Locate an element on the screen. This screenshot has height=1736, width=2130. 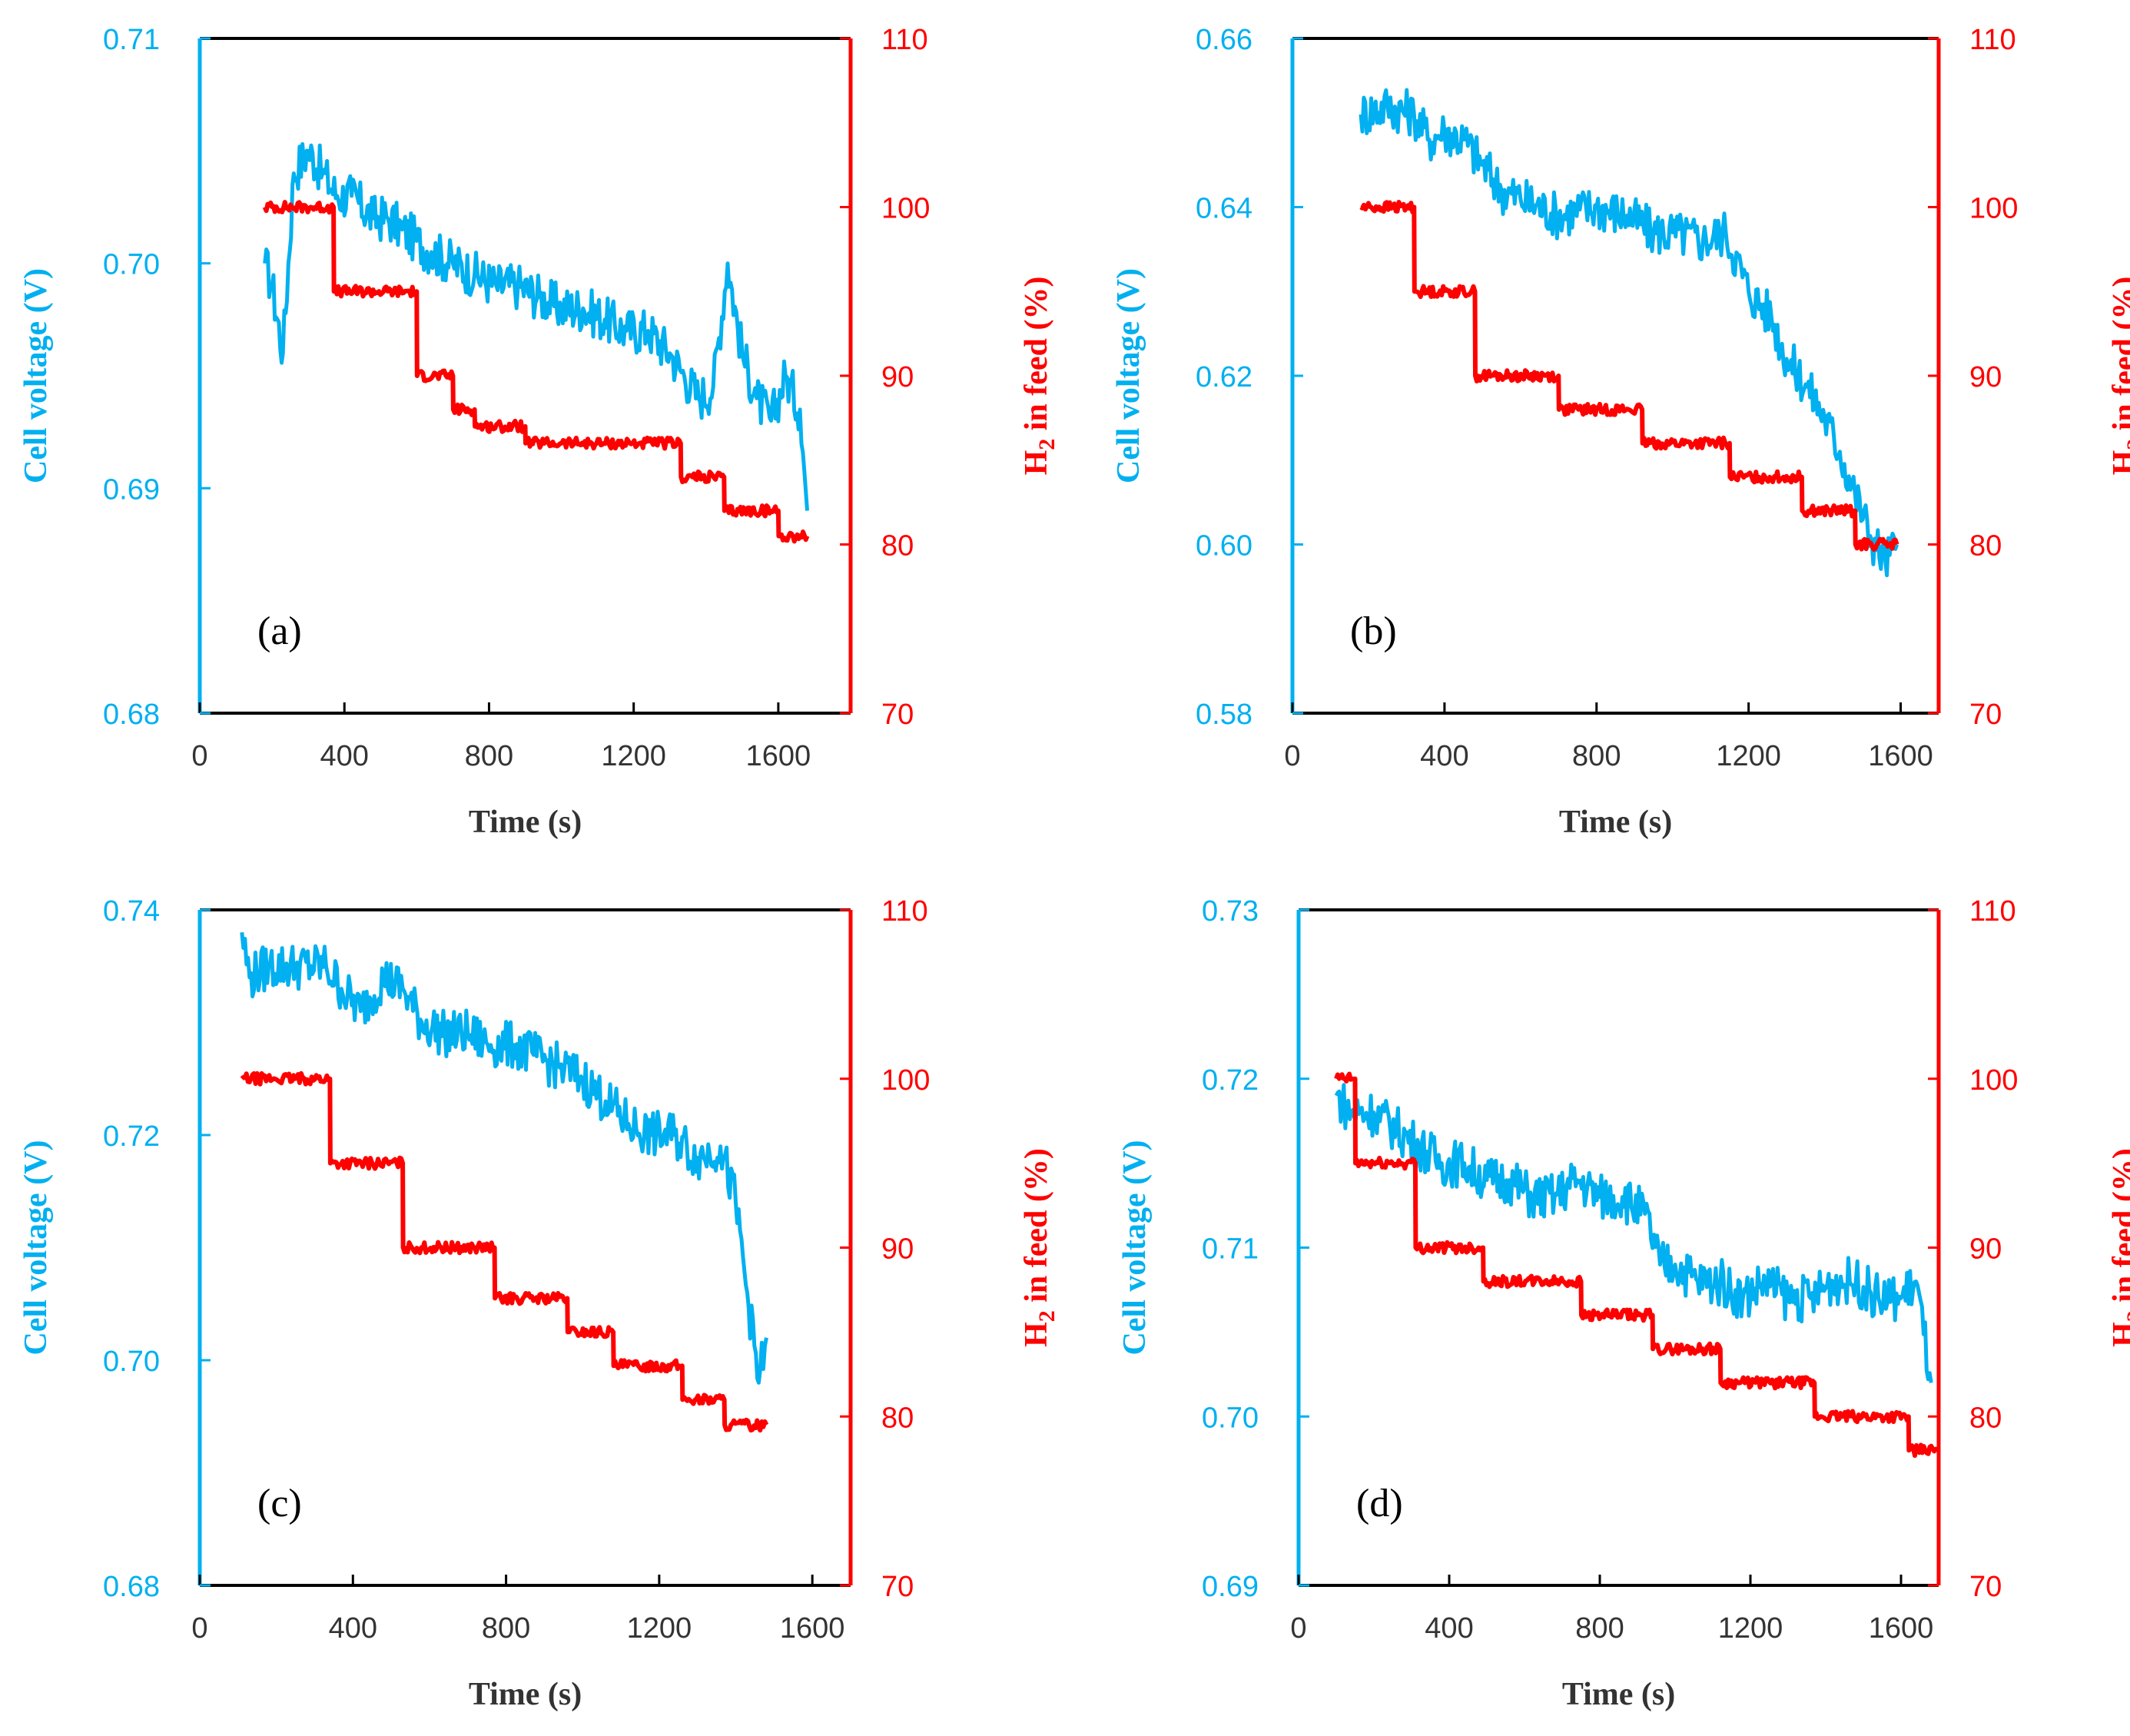
panel-label: (c) is located at coordinates (279, 1504).